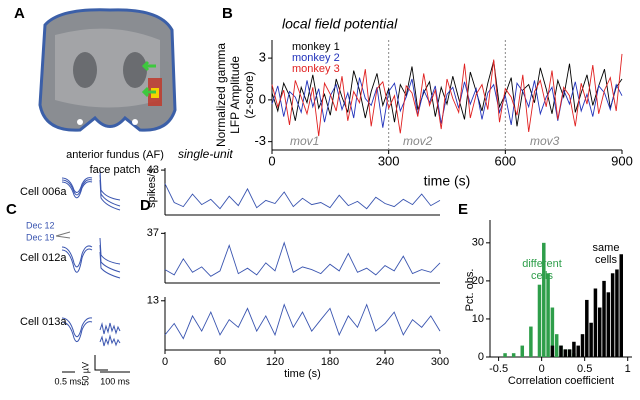 The image size is (640, 400). Describe the element at coordinates (505, 160) in the screenshot. I see `x-tick-label: 600` at that location.